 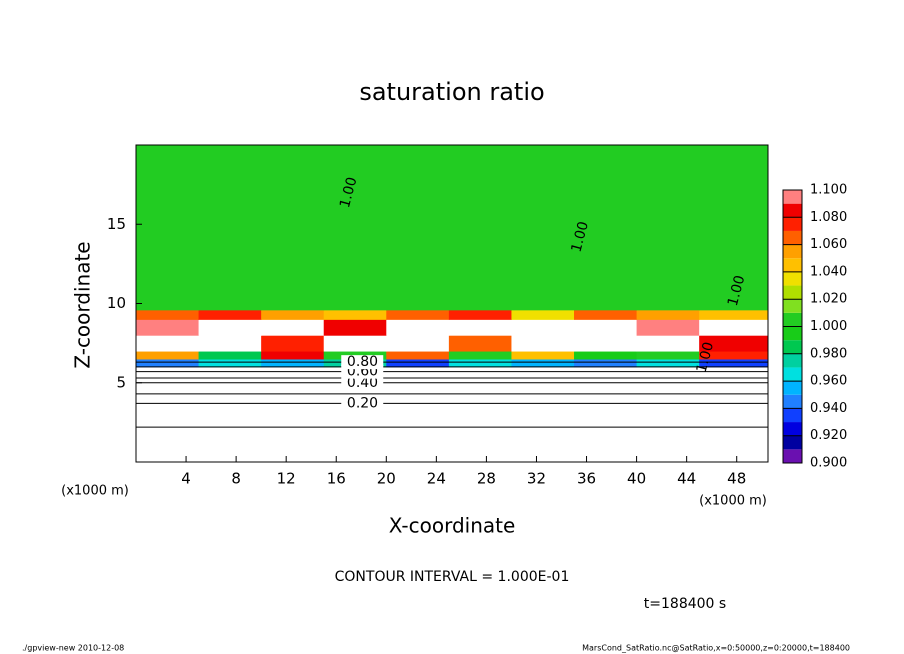 What do you see at coordinates (828, 299) in the screenshot?
I see `colorbar-tick-label: 1.020` at bounding box center [828, 299].